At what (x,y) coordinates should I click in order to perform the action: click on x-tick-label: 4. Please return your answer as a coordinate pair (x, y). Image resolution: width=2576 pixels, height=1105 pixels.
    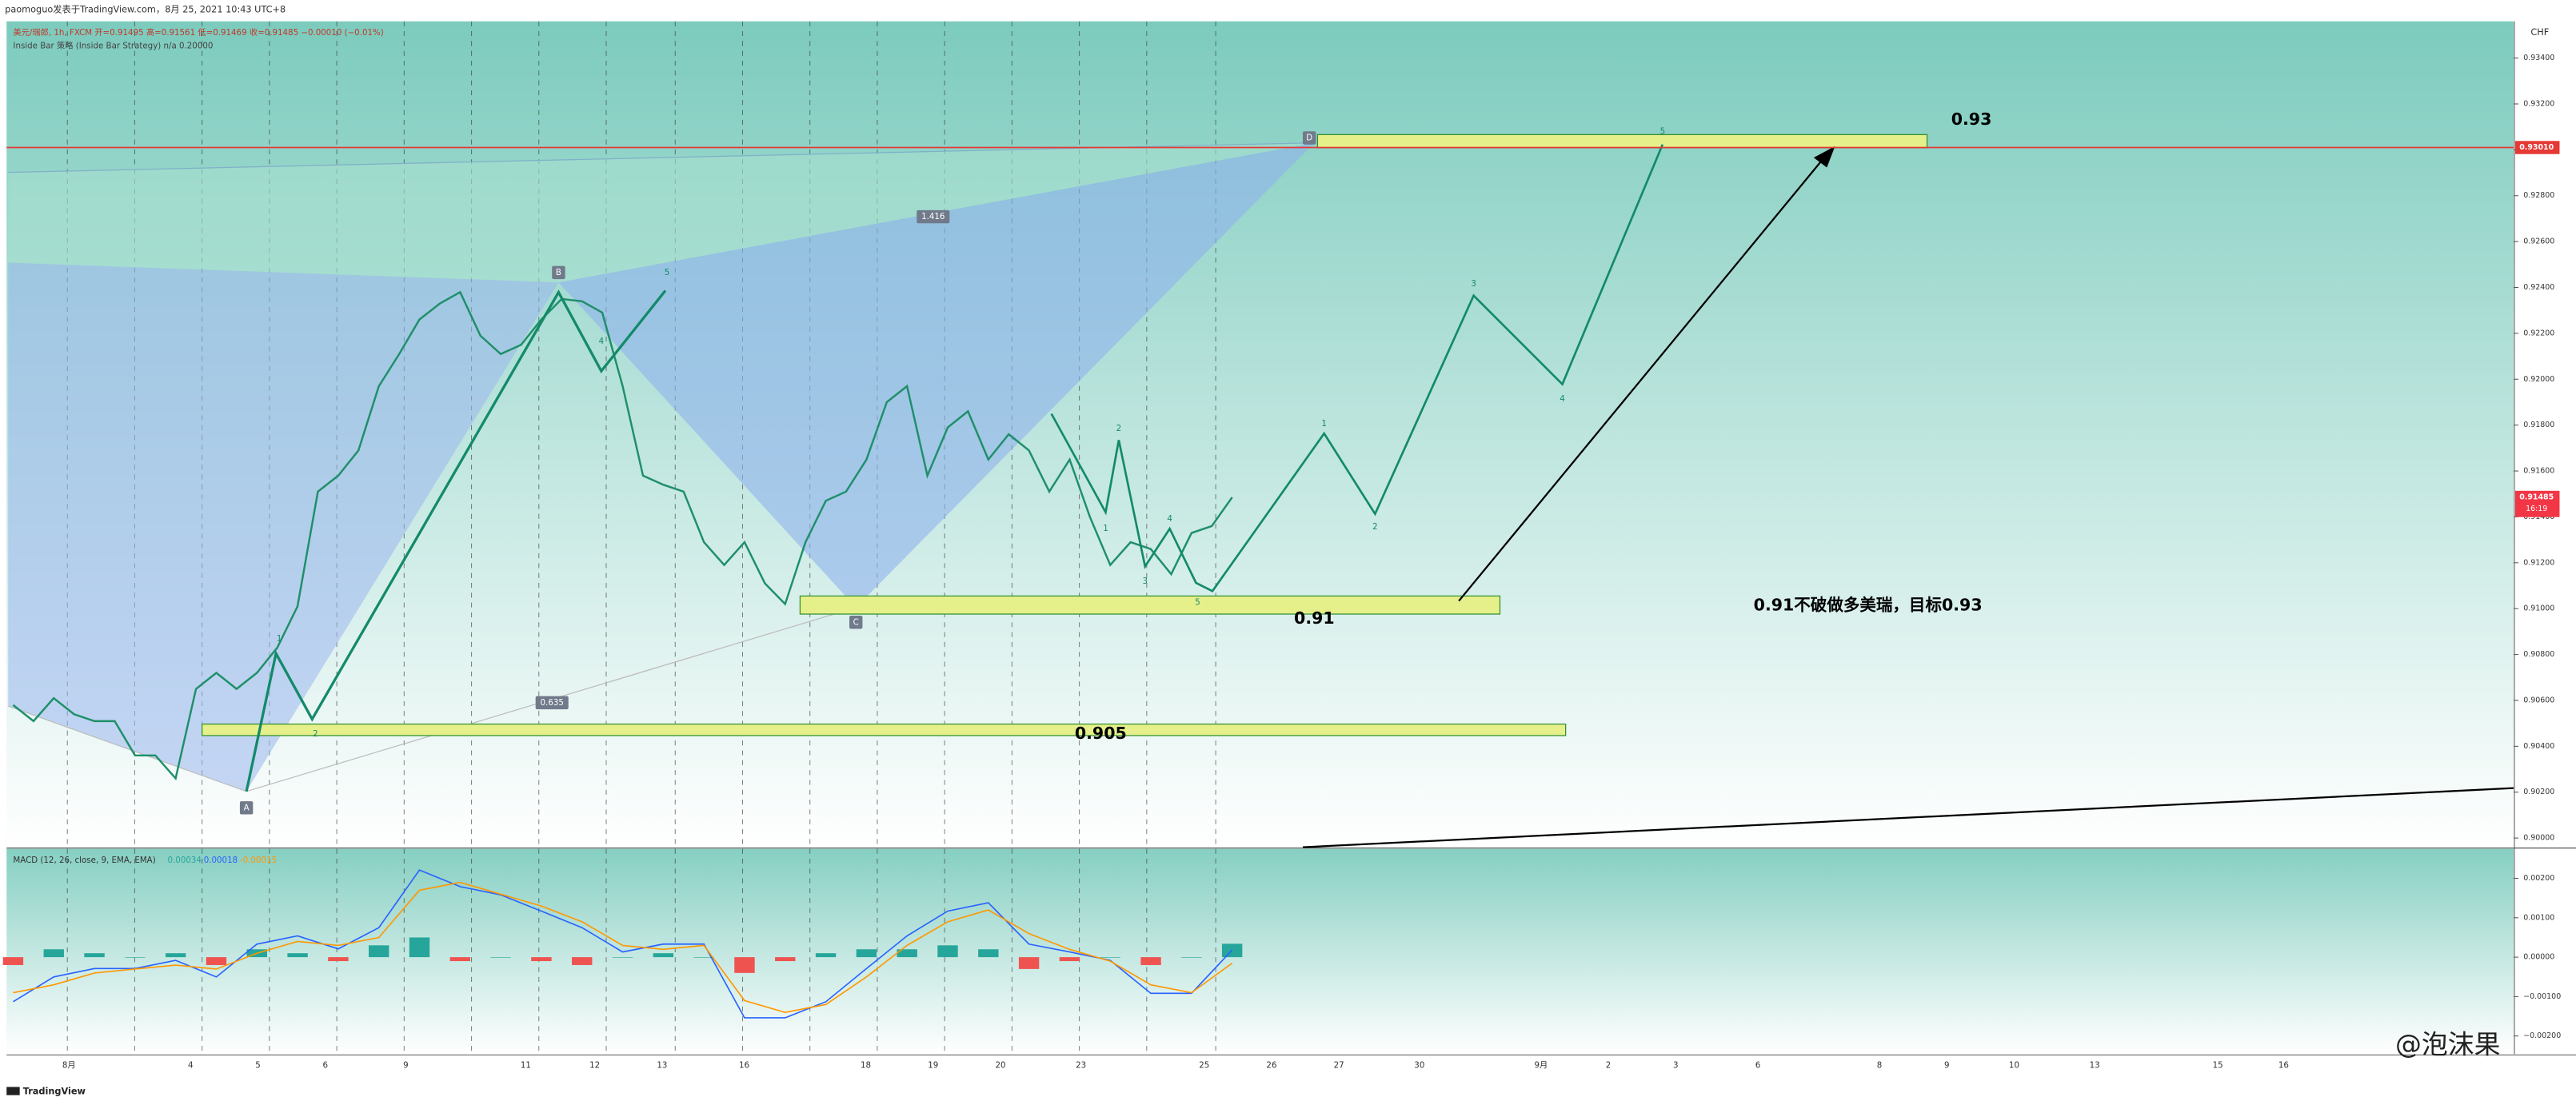
    Looking at the image, I should click on (191, 1066).